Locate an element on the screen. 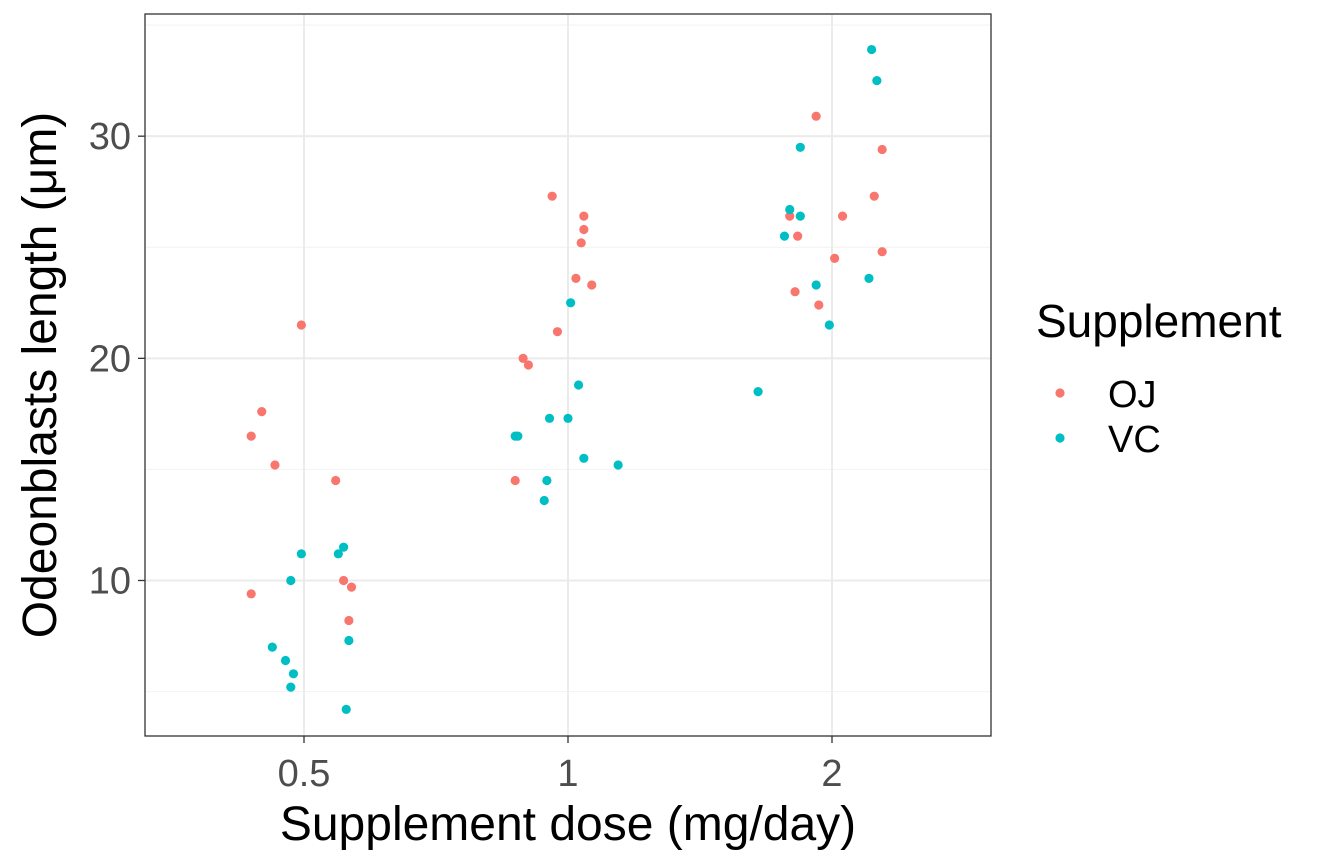  x-tick-label: 2 is located at coordinates (831, 774).